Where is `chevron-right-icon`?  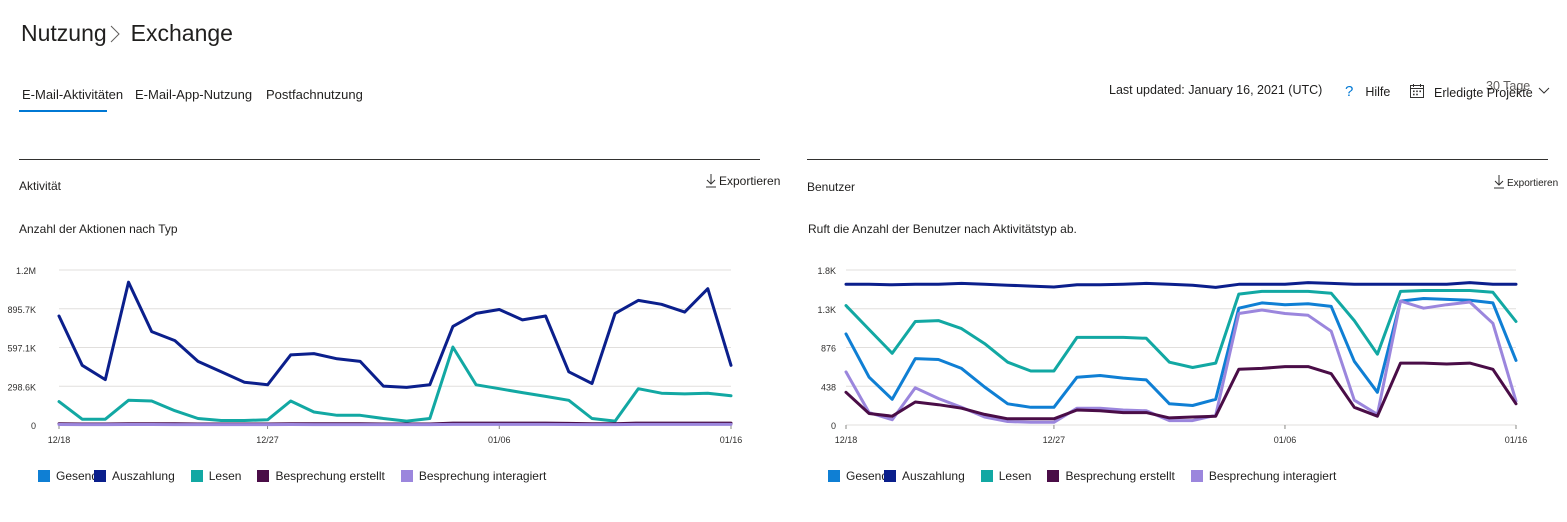
chevron-right-icon is located at coordinates (115, 33).